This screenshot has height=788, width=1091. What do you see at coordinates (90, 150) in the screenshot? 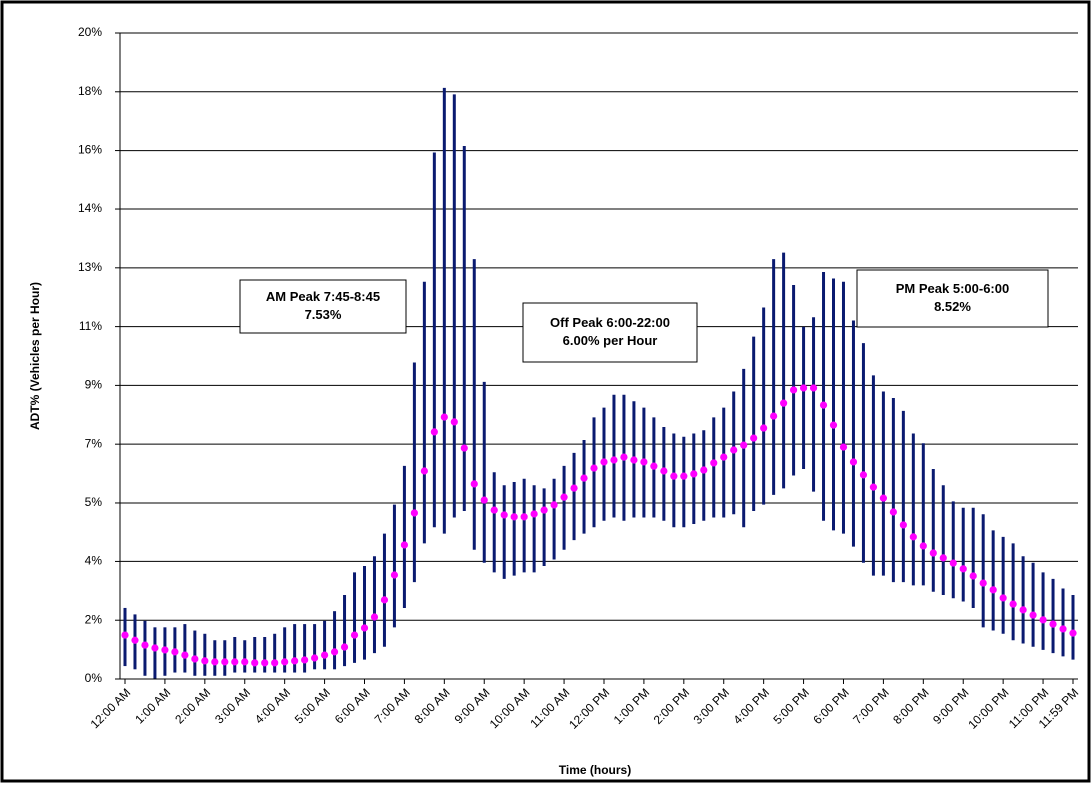
I see `y-tick-label: 16%` at bounding box center [90, 150].